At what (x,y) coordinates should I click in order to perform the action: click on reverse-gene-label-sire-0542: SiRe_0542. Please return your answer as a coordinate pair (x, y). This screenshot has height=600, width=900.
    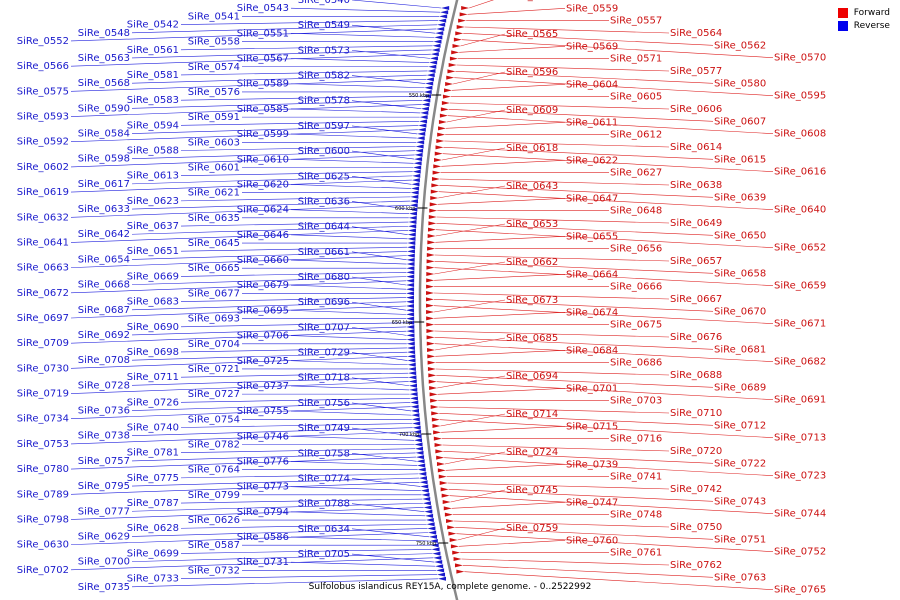
    Looking at the image, I should click on (153, 25).